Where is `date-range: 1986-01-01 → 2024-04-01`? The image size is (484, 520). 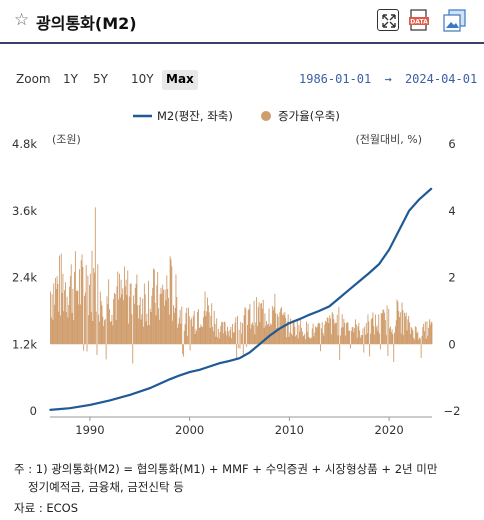
date-range: 1986-01-01 → 2024-04-01 is located at coordinates (388, 79).